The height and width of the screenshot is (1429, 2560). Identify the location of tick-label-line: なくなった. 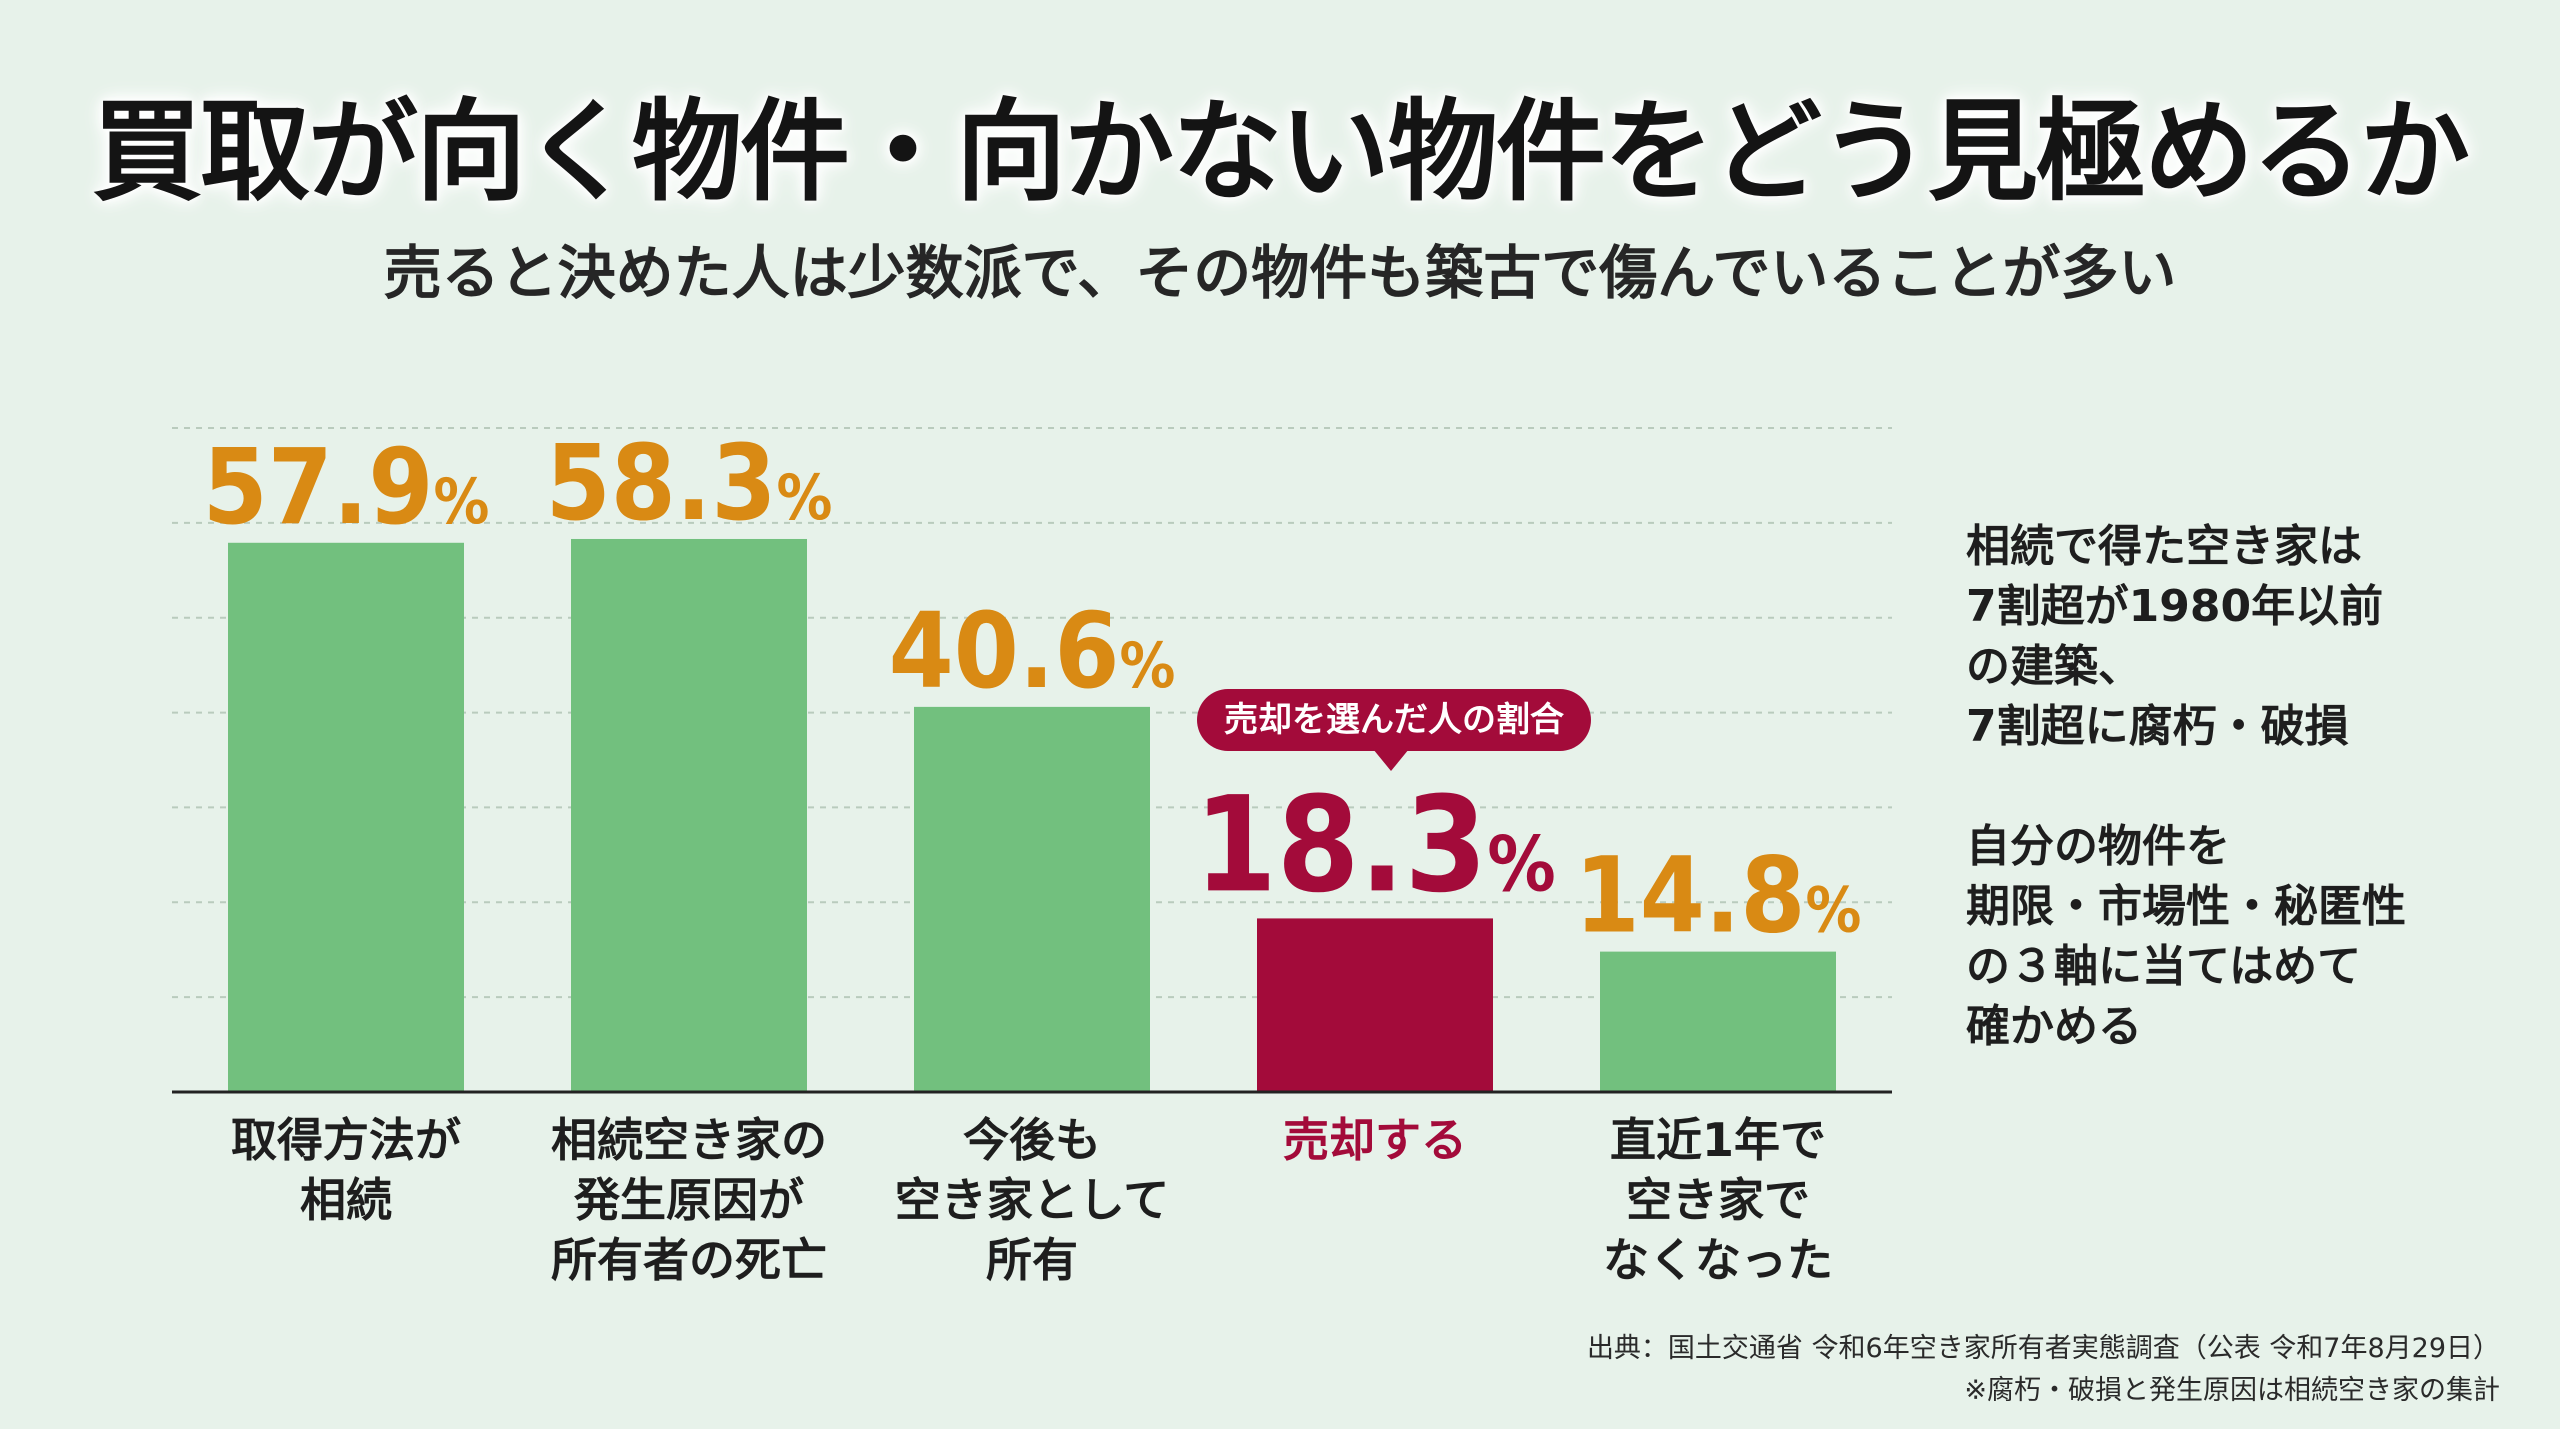
(1718, 1260).